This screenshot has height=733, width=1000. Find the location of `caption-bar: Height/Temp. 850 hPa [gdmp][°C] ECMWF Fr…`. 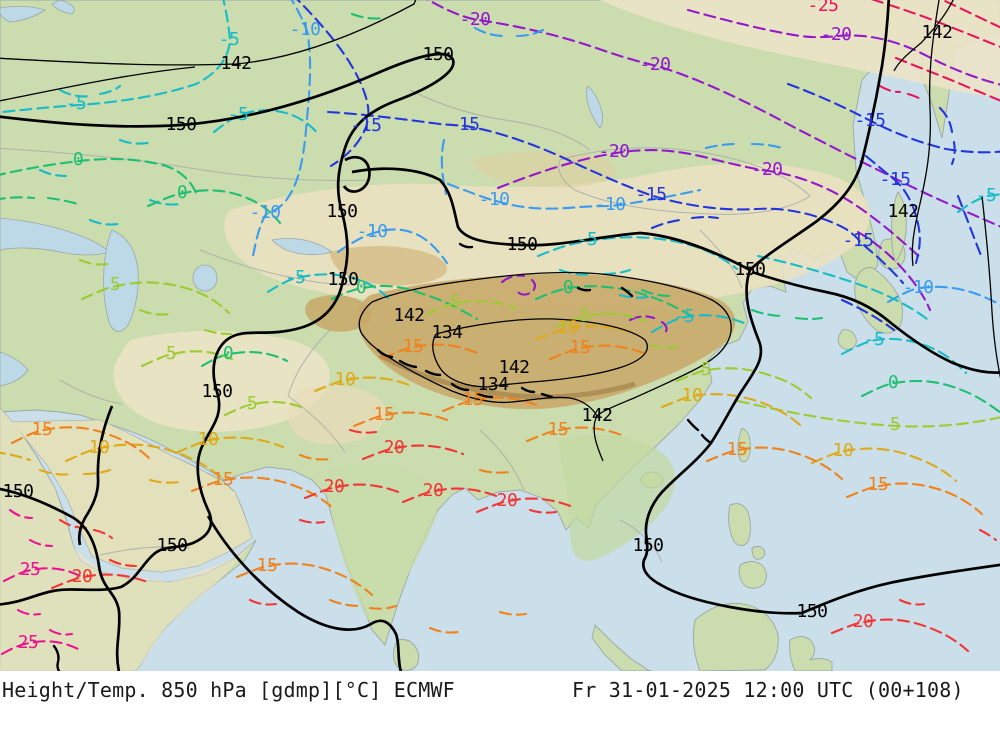

caption-bar: Height/Temp. 850 hPa [gdmp][°C] ECMWF Fr… is located at coordinates (500, 702).